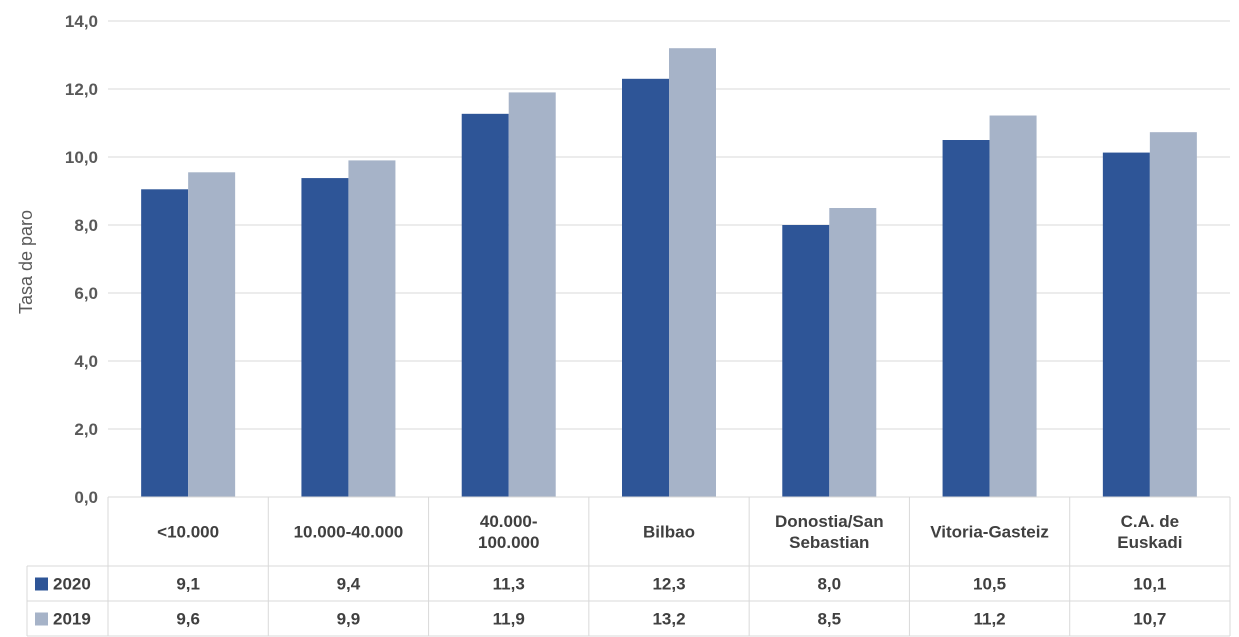 The width and height of the screenshot is (1239, 637). I want to click on y-tick-label: 8,0, so click(86, 225).